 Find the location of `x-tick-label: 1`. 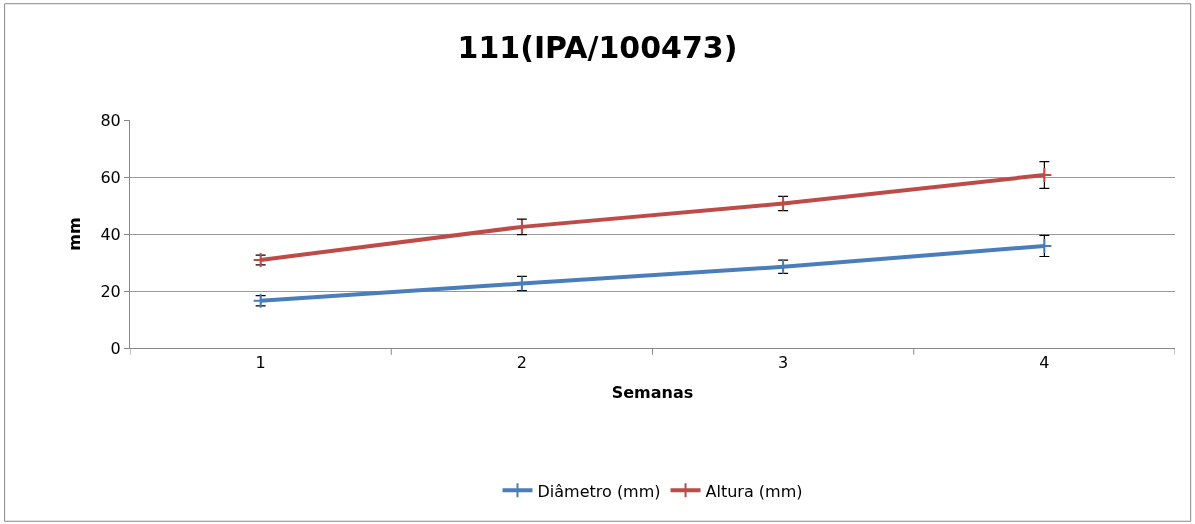

x-tick-label: 1 is located at coordinates (260, 363).